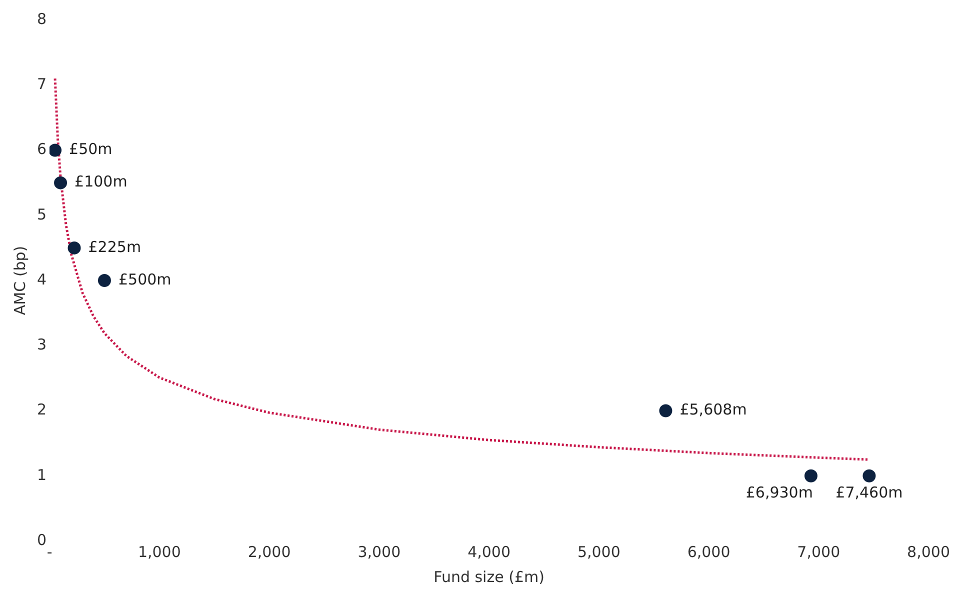 The height and width of the screenshot is (599, 961). What do you see at coordinates (779, 492) in the screenshot?
I see `annotation: £6,930m` at bounding box center [779, 492].